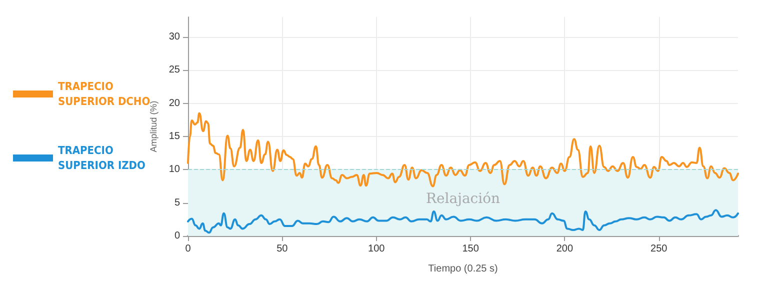 This screenshot has width=758, height=286. What do you see at coordinates (174, 136) in the screenshot?
I see `y-tick-label: 15` at bounding box center [174, 136].